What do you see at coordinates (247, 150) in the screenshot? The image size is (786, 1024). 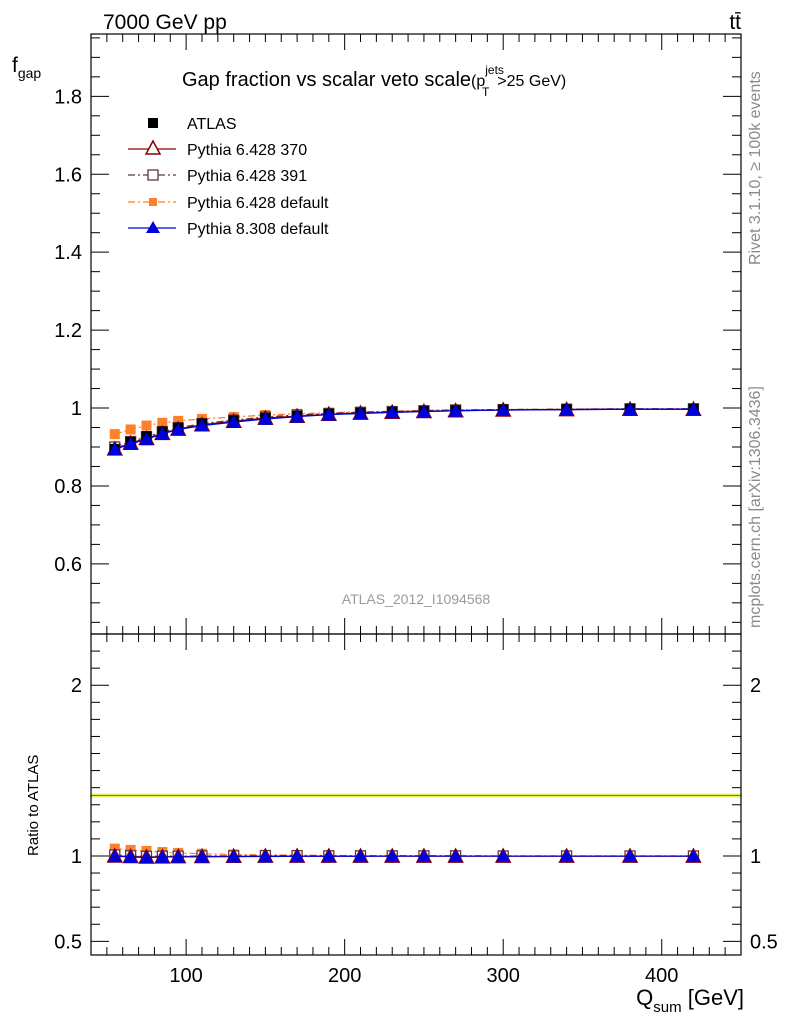 I see `legend-label-pythia6-370: Pythia 6.428 370` at bounding box center [247, 150].